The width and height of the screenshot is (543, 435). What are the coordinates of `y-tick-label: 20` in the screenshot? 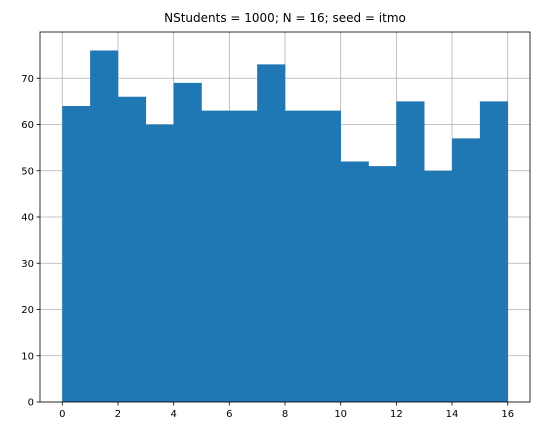 It's located at (27, 310).